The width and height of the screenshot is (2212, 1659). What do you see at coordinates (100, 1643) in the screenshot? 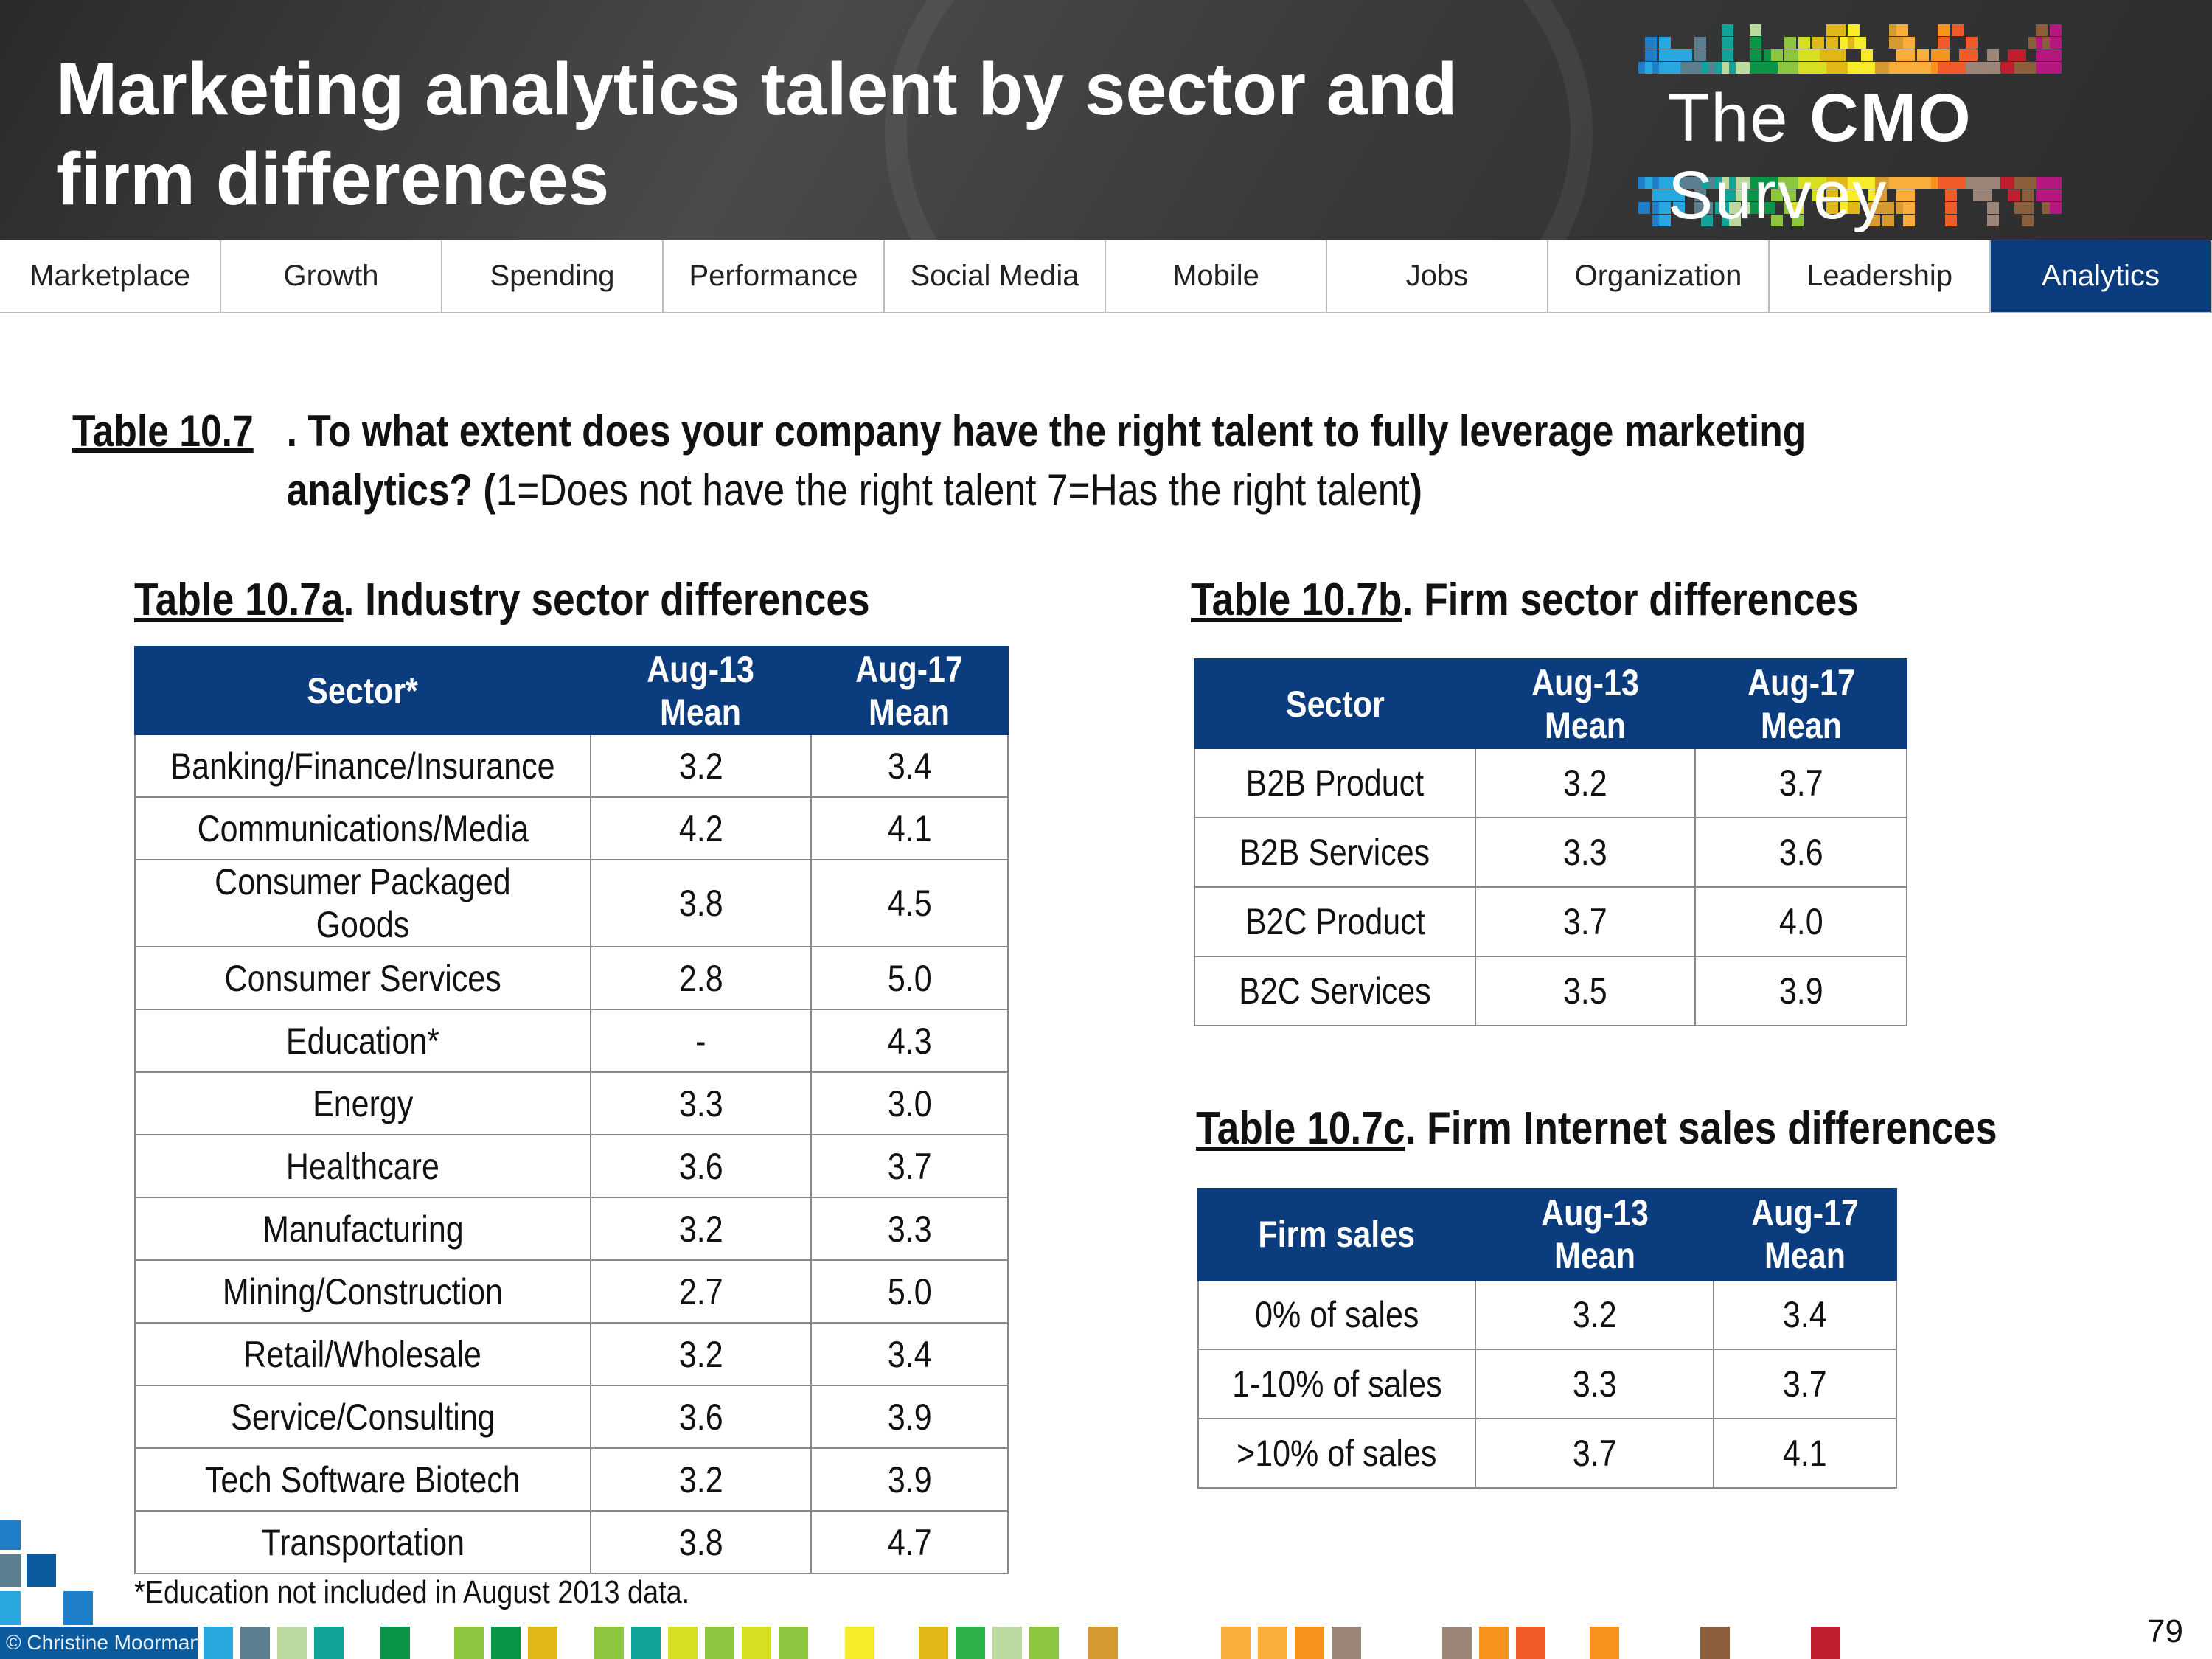
I see `copyright-credit: © Christine Moorman` at bounding box center [100, 1643].